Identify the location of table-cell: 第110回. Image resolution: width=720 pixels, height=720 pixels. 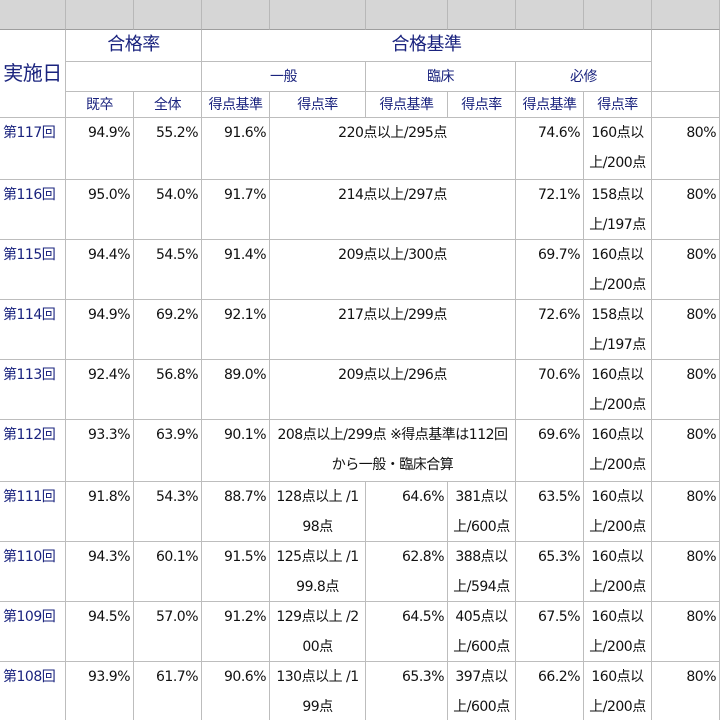
(33, 572).